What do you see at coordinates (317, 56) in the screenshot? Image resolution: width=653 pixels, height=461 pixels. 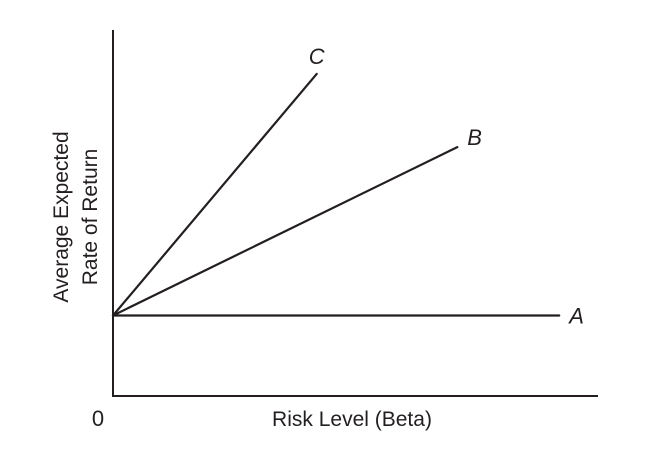 I see `series-label-c: C` at bounding box center [317, 56].